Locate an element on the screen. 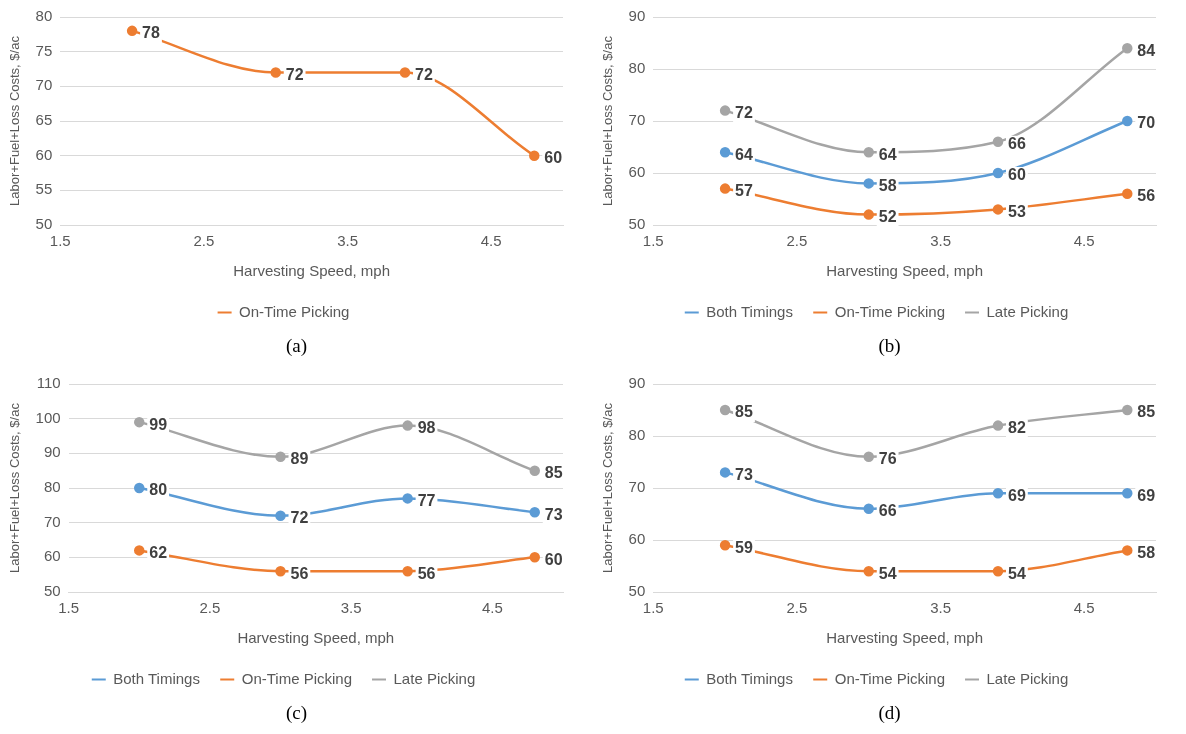  data-label: 99 is located at coordinates (158, 424).